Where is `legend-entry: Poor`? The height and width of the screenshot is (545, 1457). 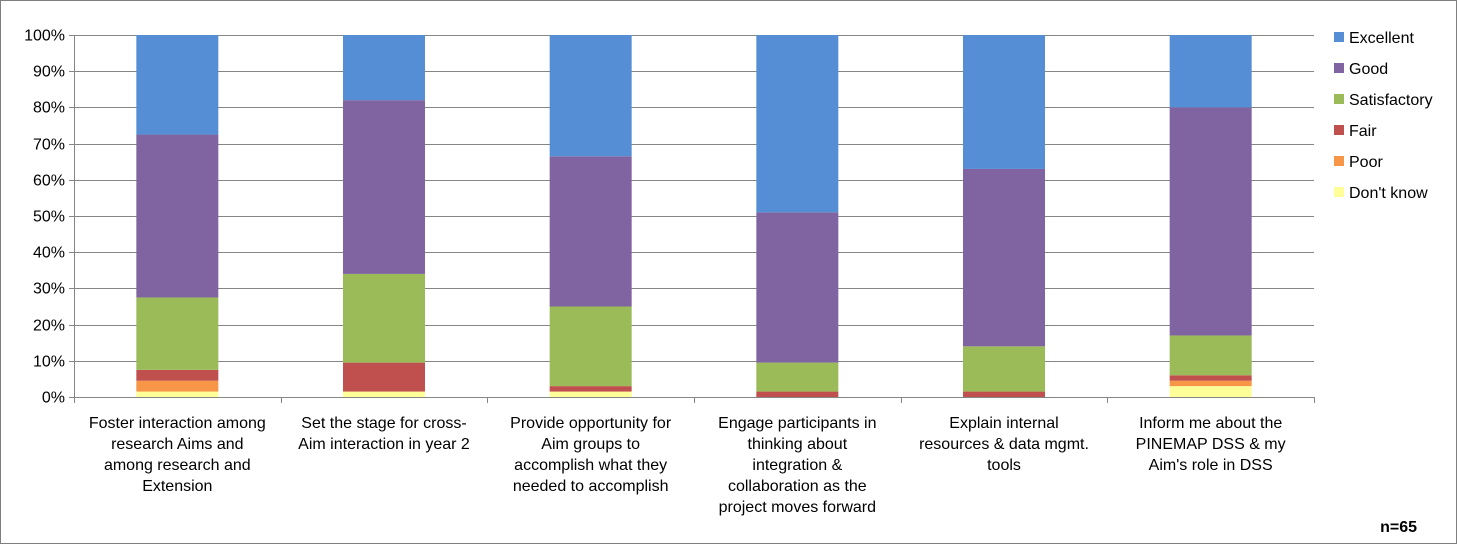
legend-entry: Poor is located at coordinates (1366, 162).